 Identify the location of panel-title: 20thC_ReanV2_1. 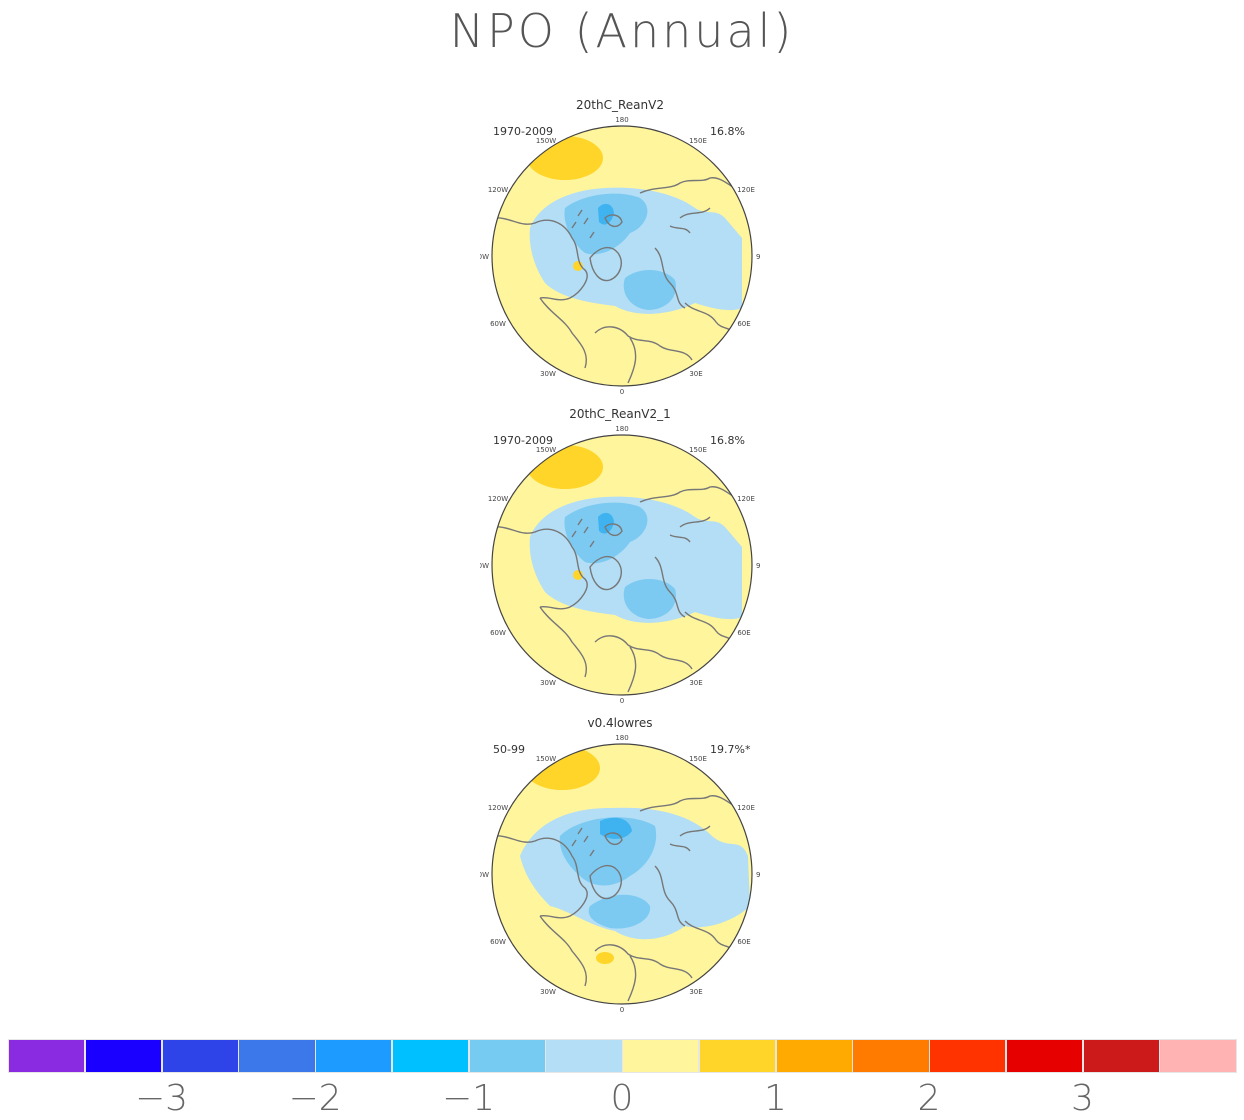
(620, 414).